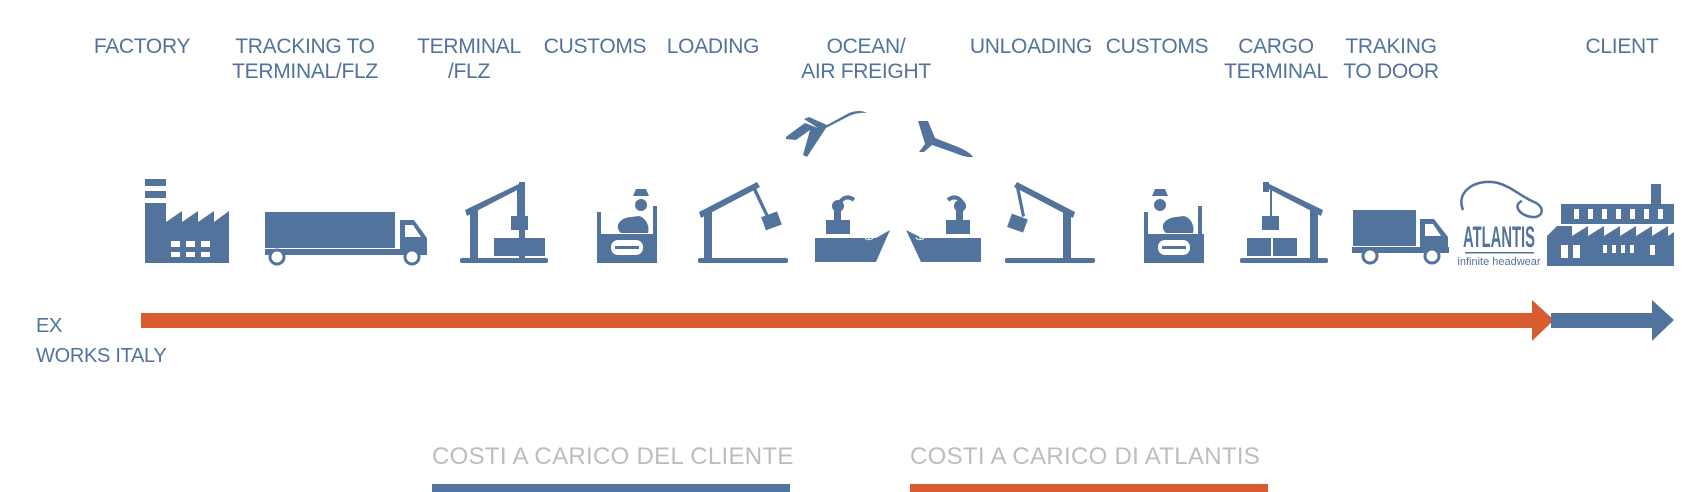 The width and height of the screenshot is (1694, 492). Describe the element at coordinates (101, 356) in the screenshot. I see `ex-works-line-2: WORKS ITALY` at that location.